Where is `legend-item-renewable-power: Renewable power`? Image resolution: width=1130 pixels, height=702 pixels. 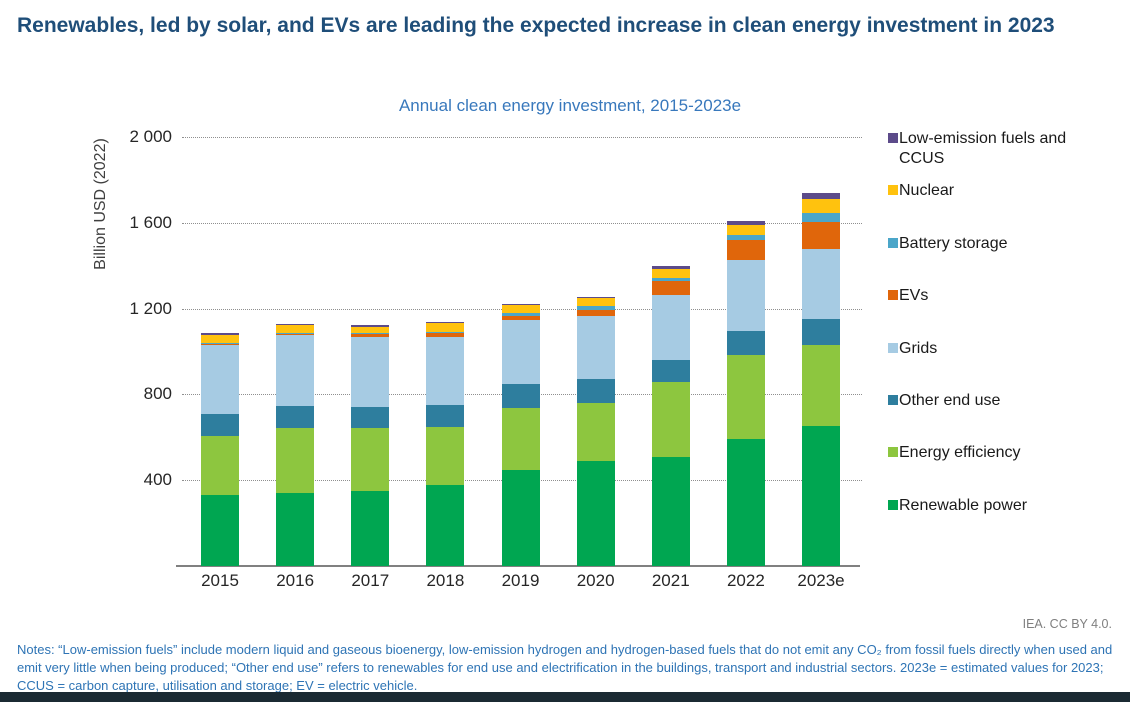
legend-item-renewable-power: Renewable power is located at coordinates (957, 506).